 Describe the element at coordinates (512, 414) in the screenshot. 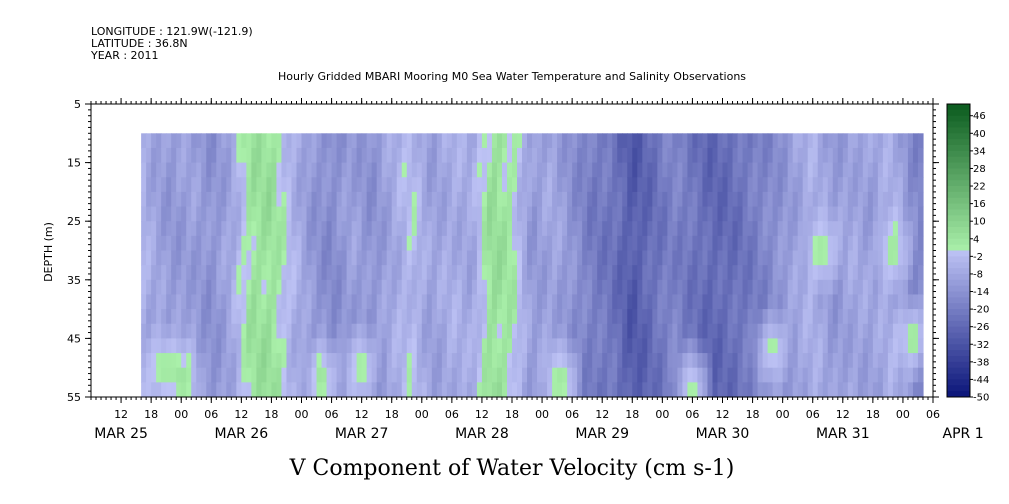

I see `x-hour-label: 18` at that location.